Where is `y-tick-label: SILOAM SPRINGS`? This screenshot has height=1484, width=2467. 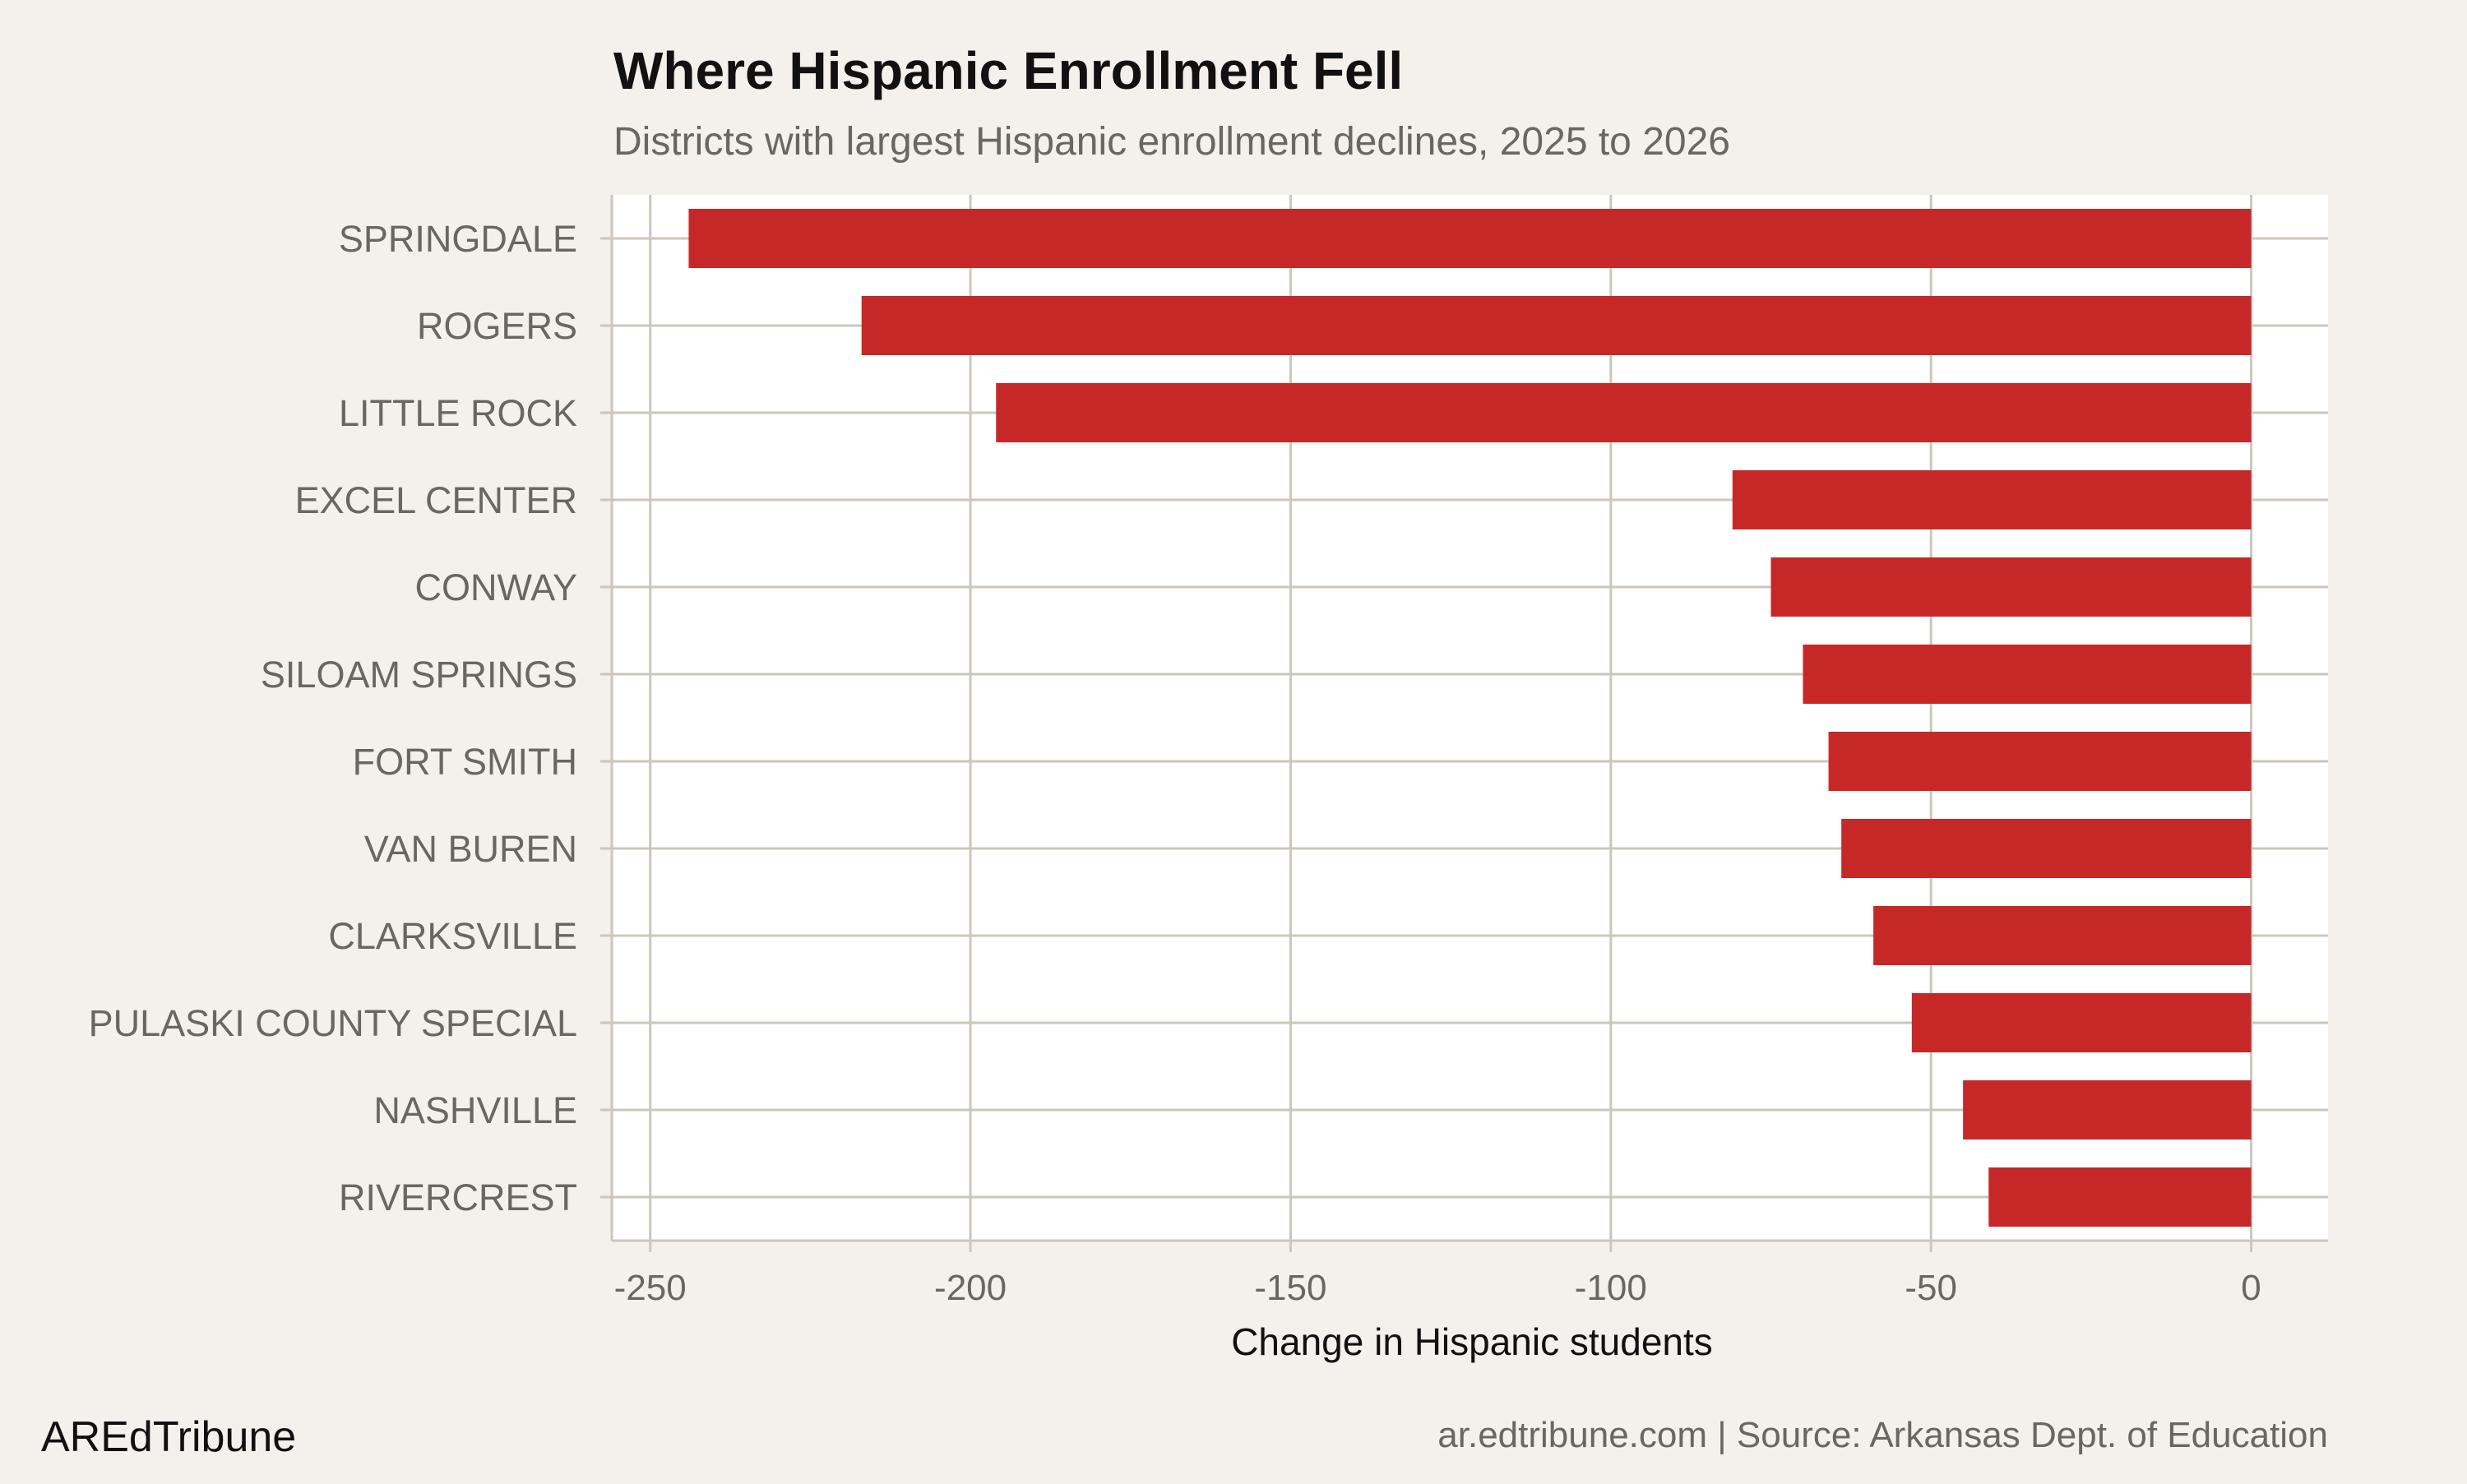 y-tick-label: SILOAM SPRINGS is located at coordinates (419, 675).